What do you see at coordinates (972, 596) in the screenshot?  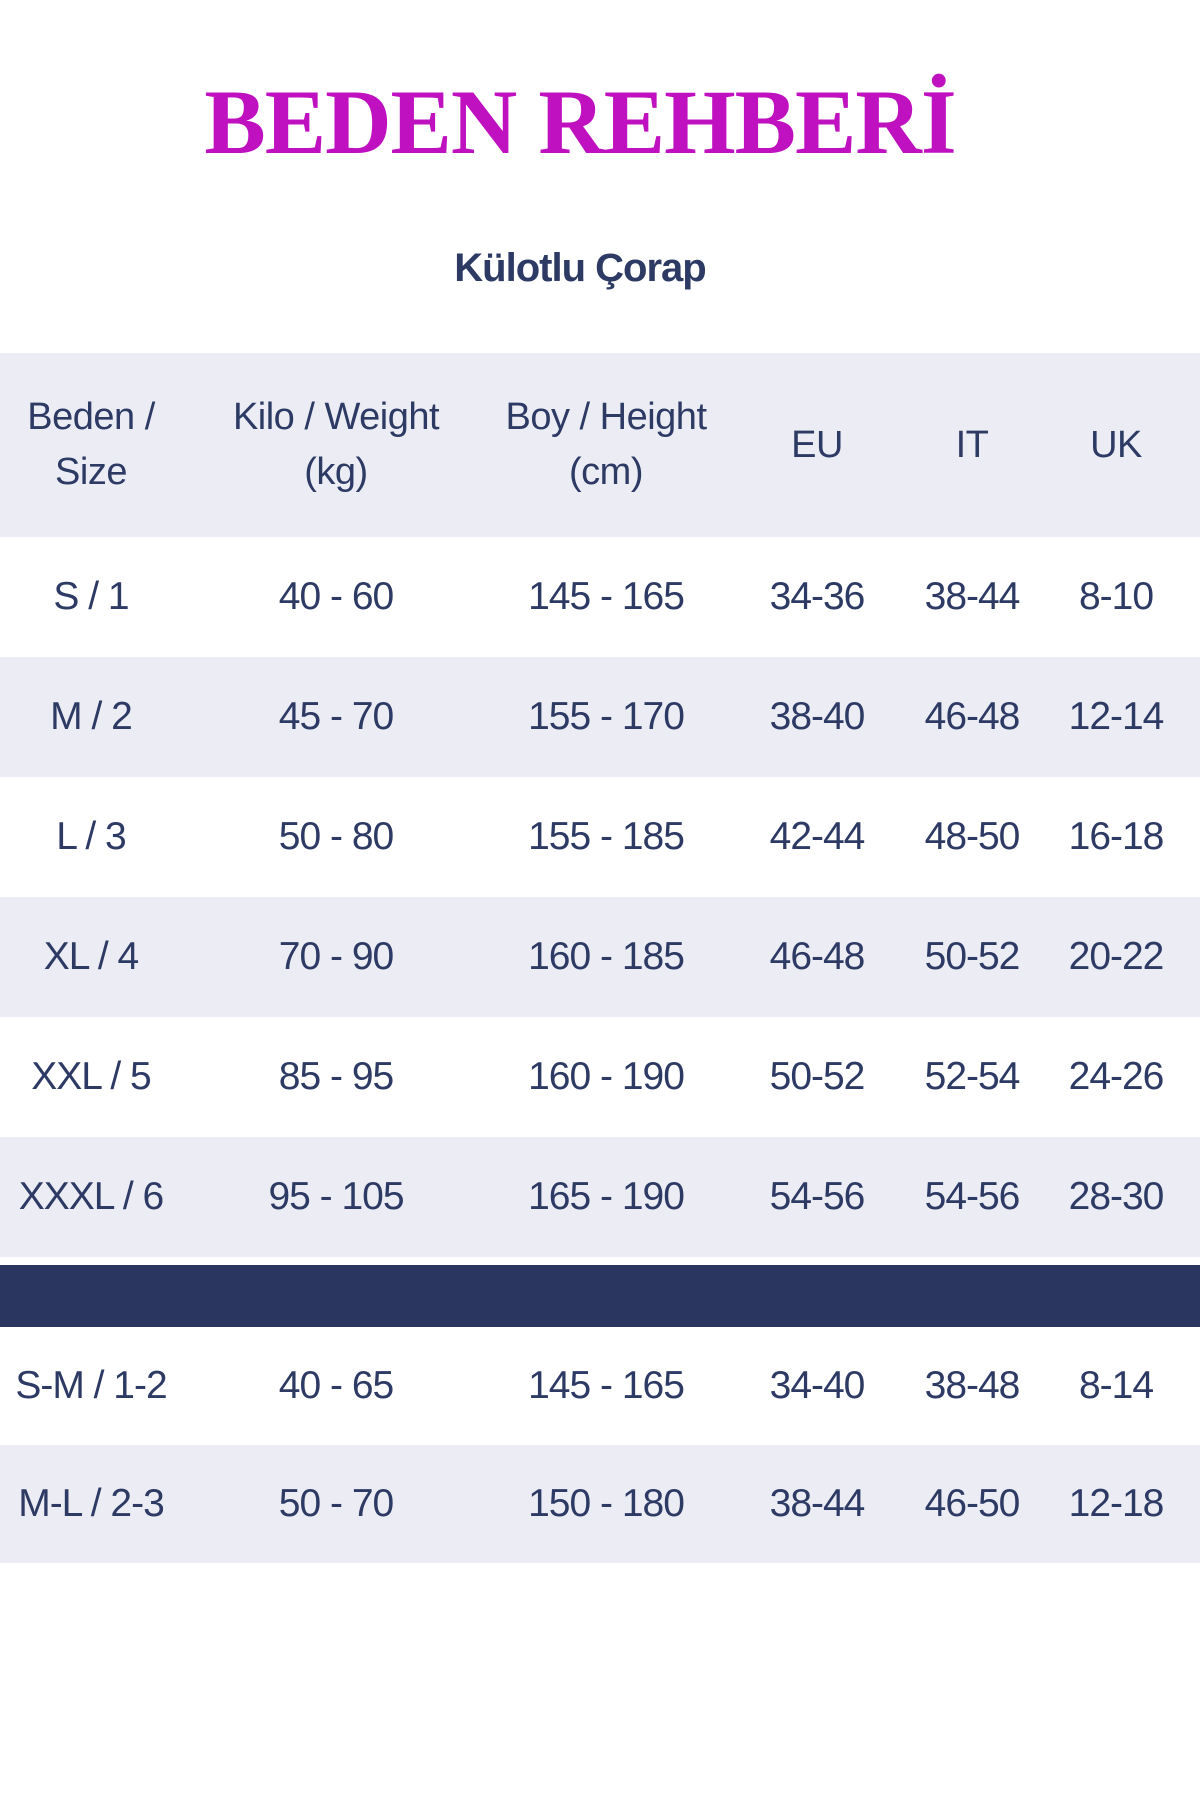 I see `it-cell: 38-44` at bounding box center [972, 596].